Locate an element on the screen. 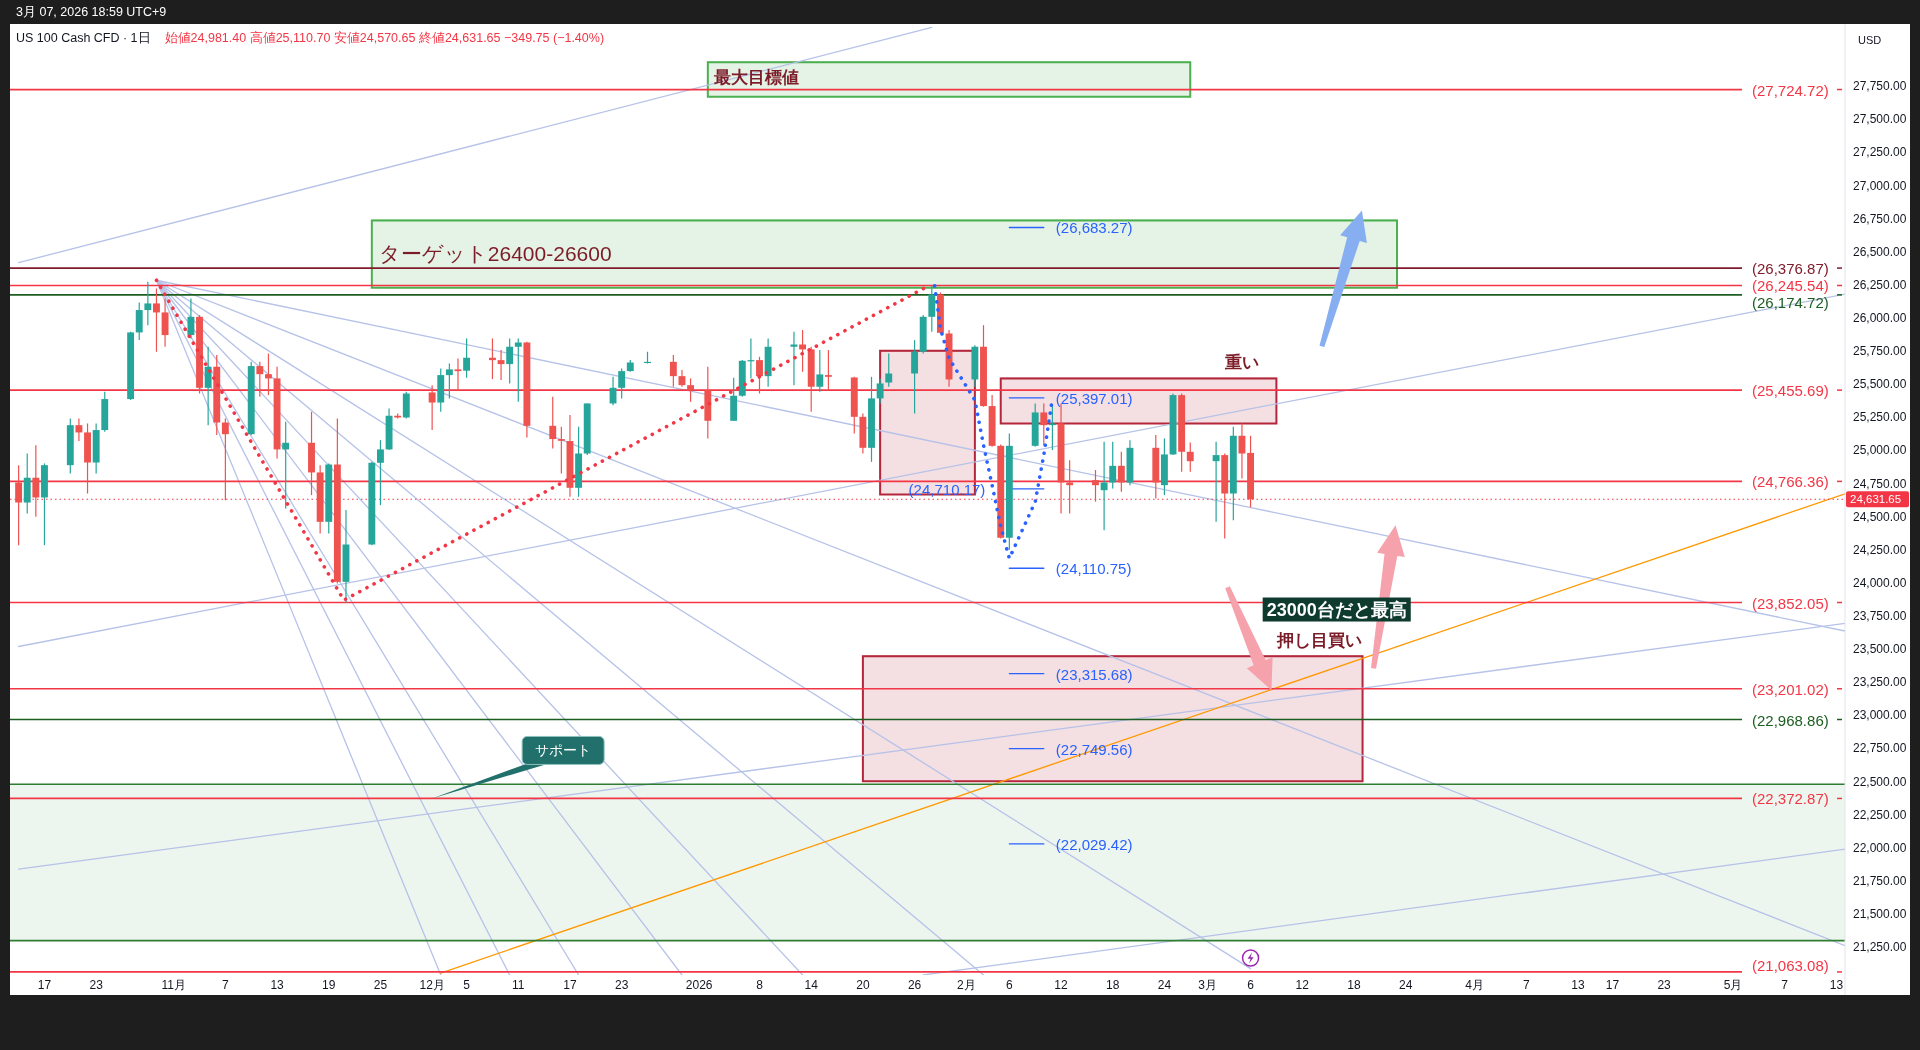 The width and height of the screenshot is (1920, 1050). ref-line-label: (26,174.72) is located at coordinates (1790, 302).